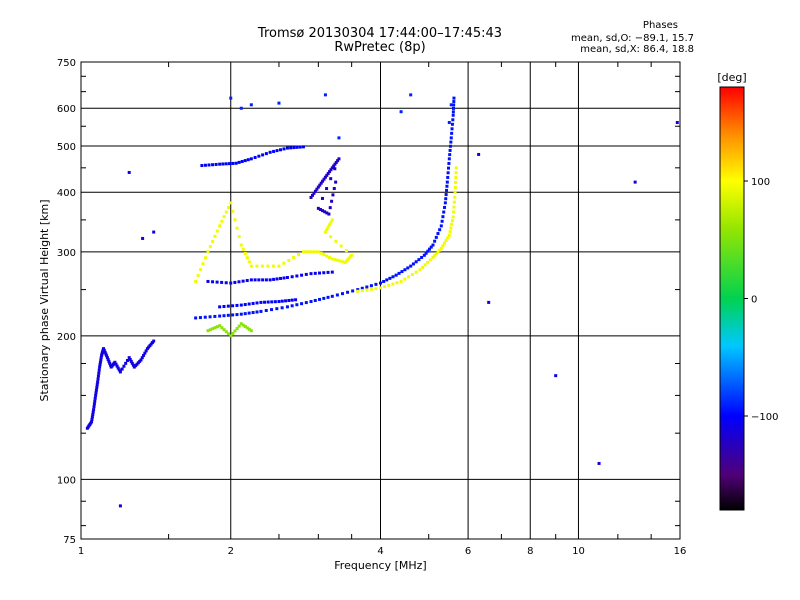  I want to click on chart-title-line1: Tromsø 20130304 17:44:00–17:45:43, so click(380, 33).